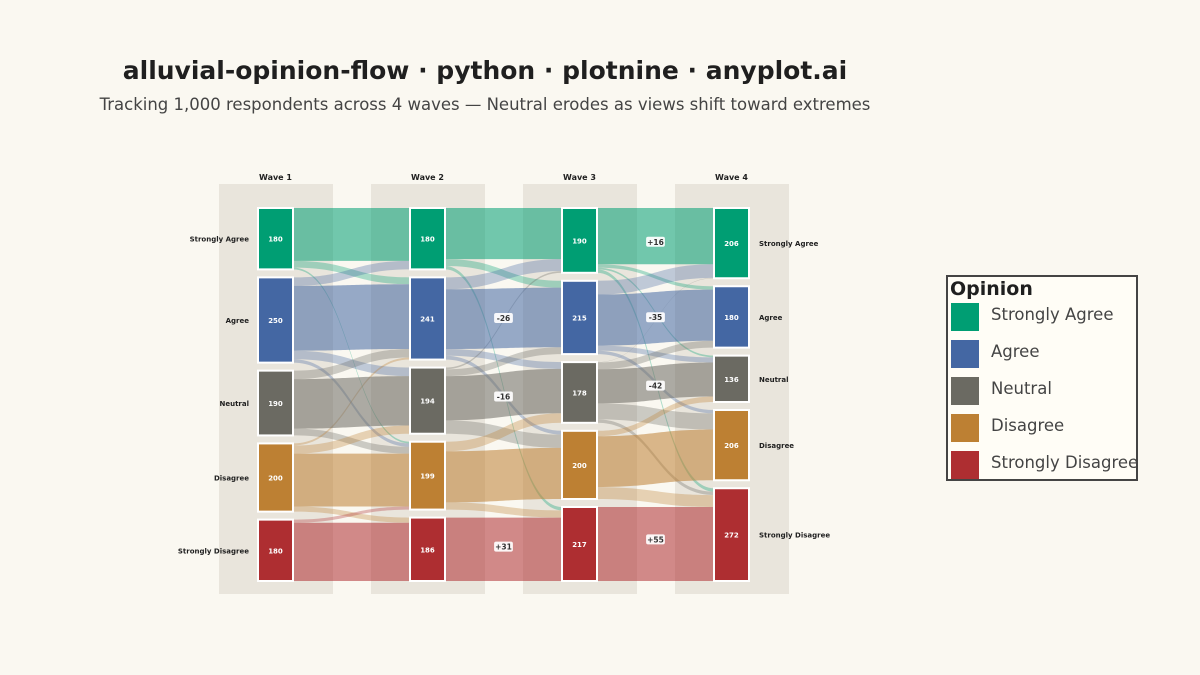 This screenshot has width=1200, height=675. I want to click on node-w3-agree, so click(579, 317).